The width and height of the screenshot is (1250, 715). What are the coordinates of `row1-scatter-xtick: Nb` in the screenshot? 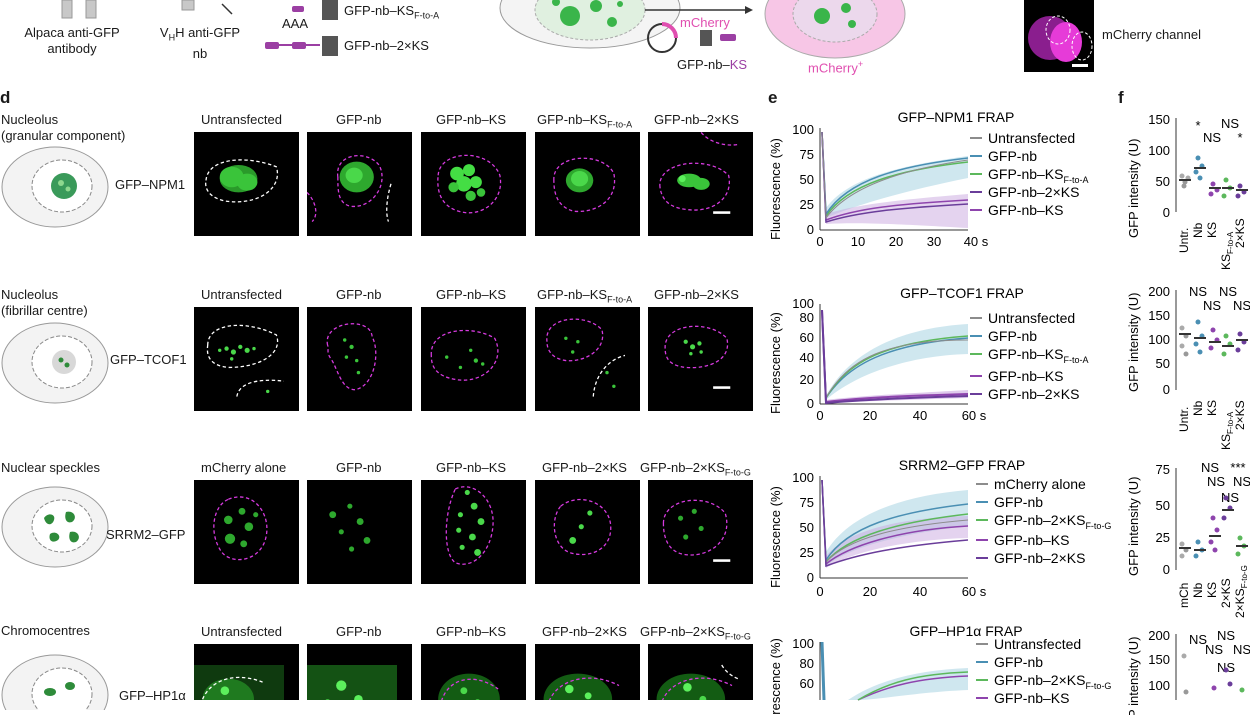 It's located at (1198, 230).